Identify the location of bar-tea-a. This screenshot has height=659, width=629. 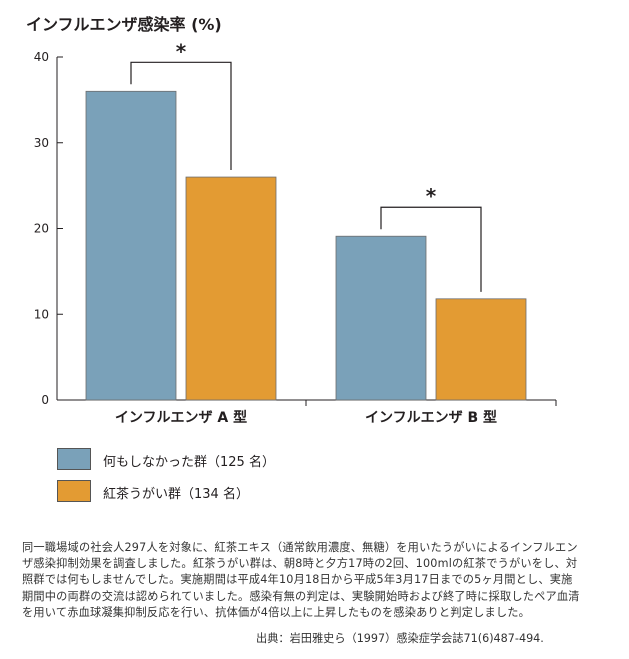
(231, 288).